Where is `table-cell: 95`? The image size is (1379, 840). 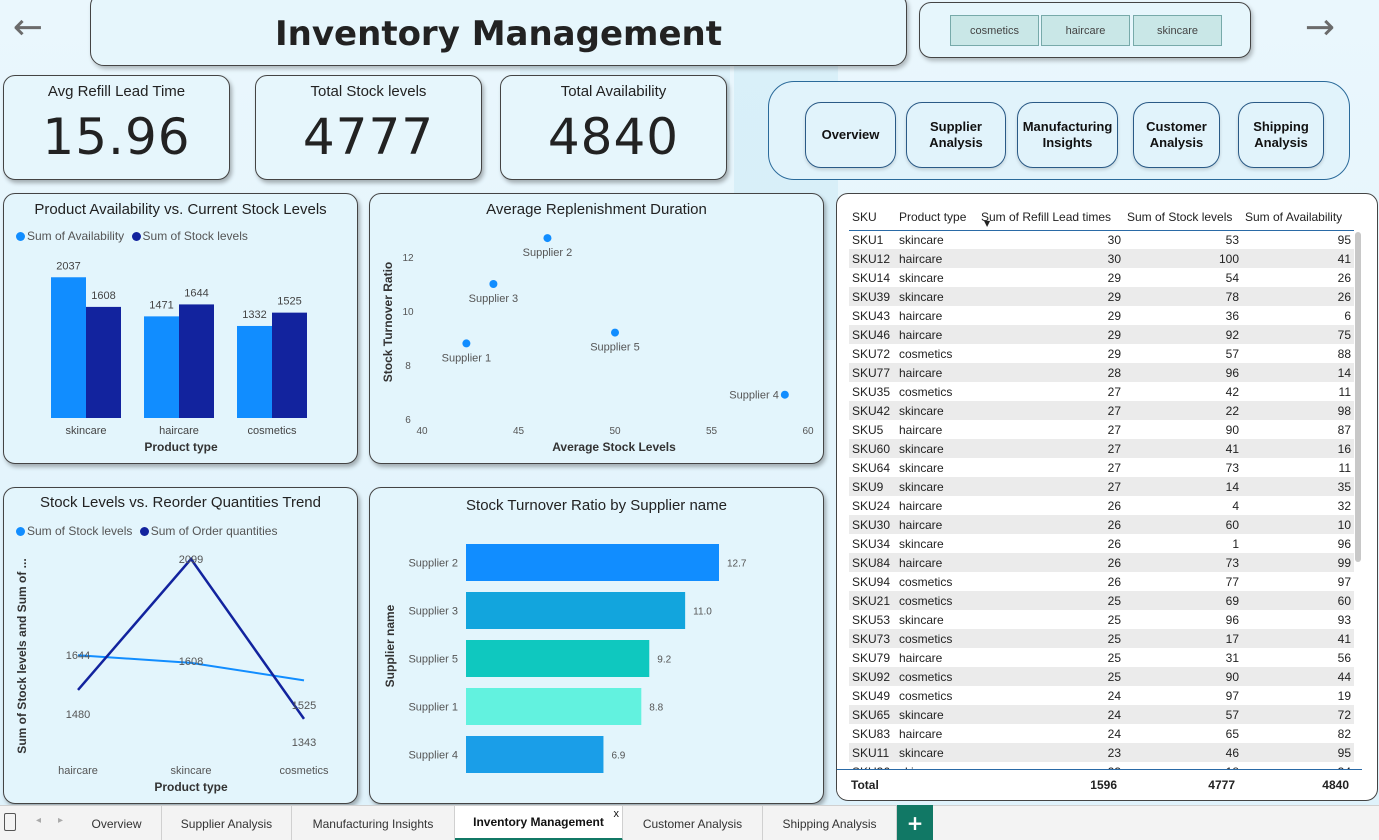 table-cell: 95 is located at coordinates (1298, 752).